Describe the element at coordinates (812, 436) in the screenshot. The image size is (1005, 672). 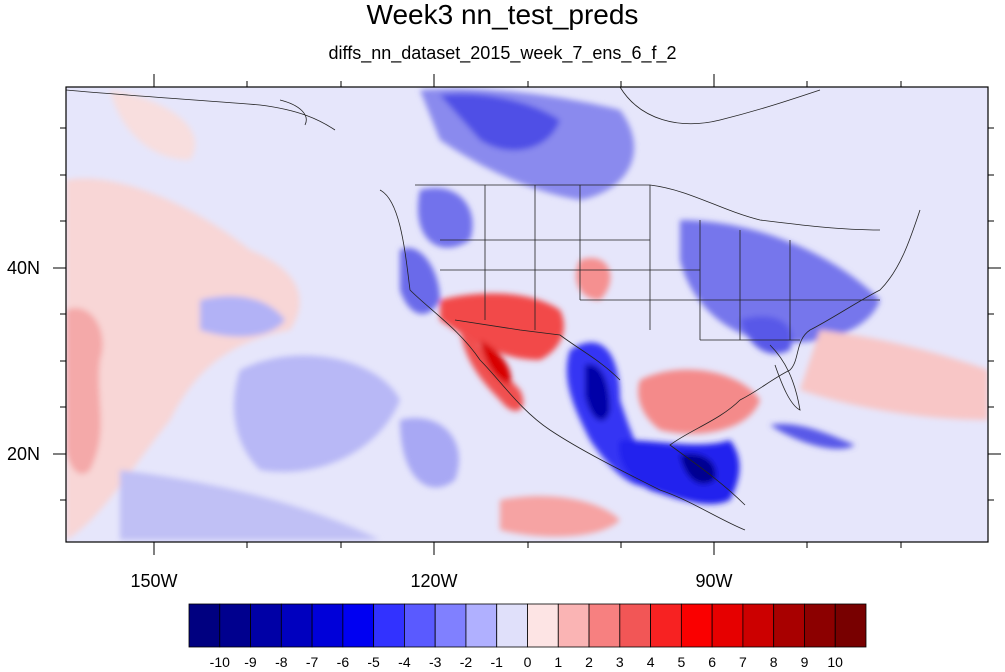
I see `caribbean-negative` at that location.